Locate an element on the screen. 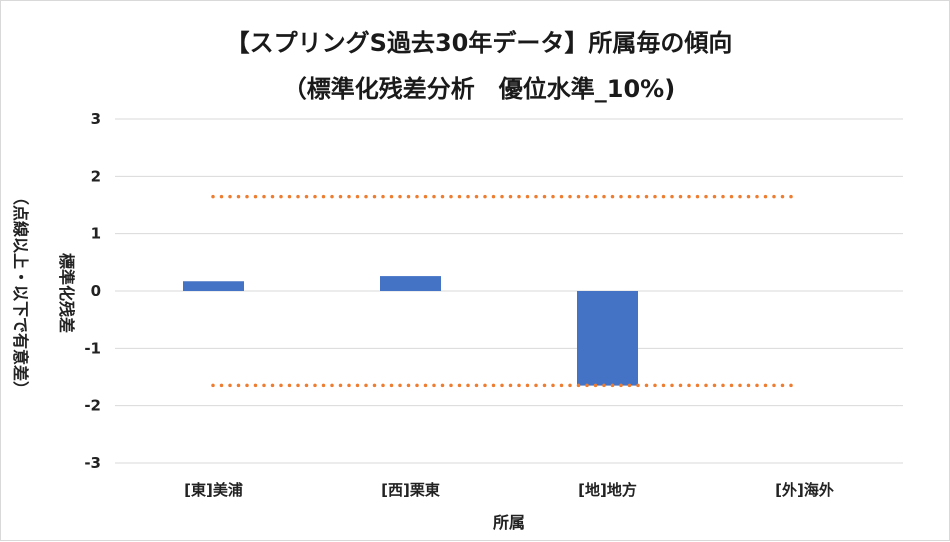 This screenshot has width=950, height=542. y-tick-label: -1 is located at coordinates (92, 348).